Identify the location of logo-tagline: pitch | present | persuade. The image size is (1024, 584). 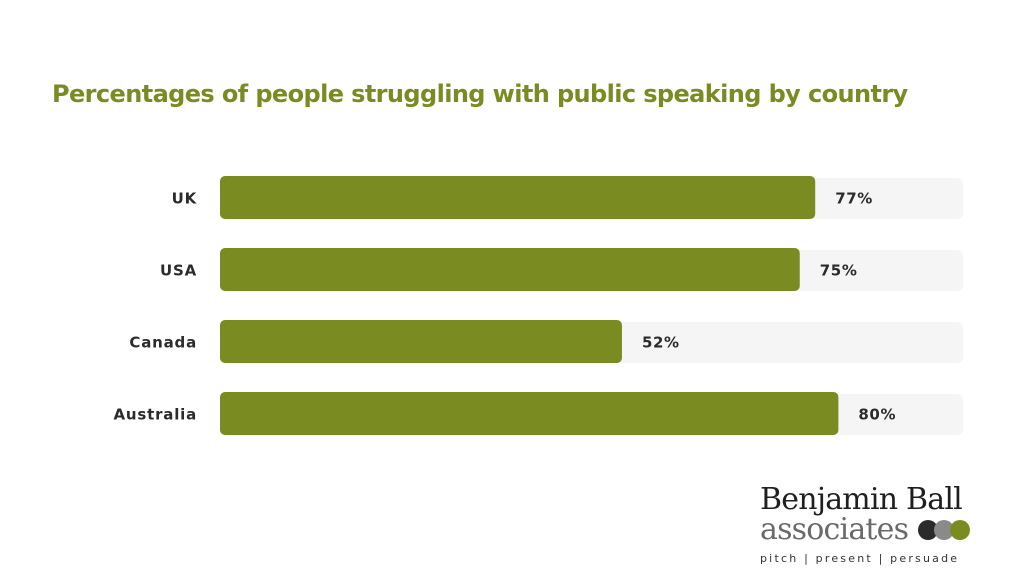
(860, 558).